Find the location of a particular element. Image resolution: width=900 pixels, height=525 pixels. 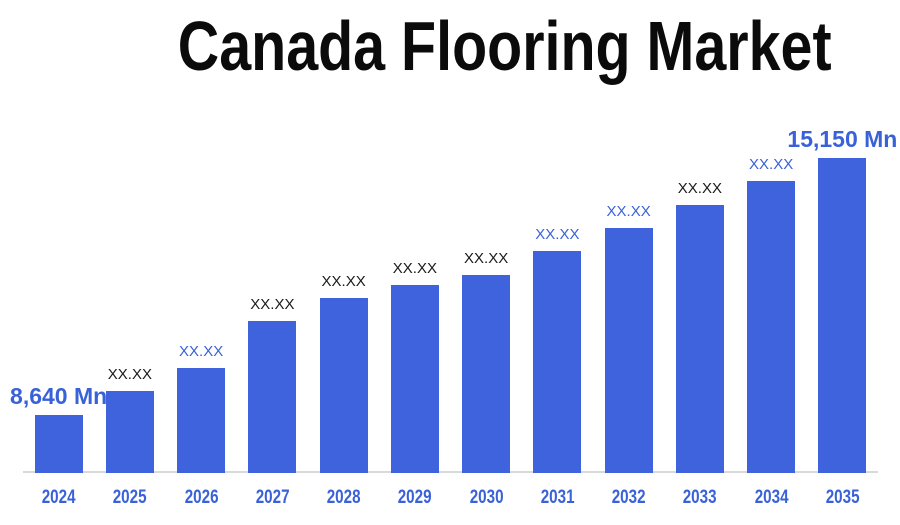

x-axis-label-2032: 2032 is located at coordinates (628, 497).